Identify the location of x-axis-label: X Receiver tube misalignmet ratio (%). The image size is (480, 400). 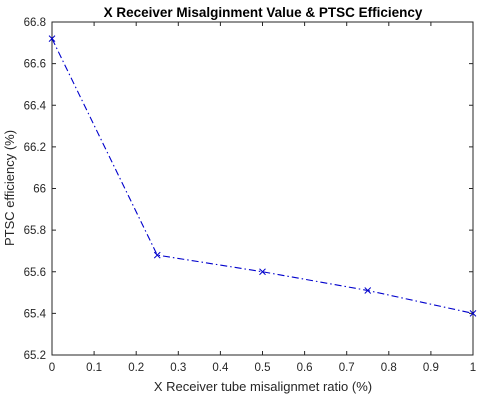
(263, 386).